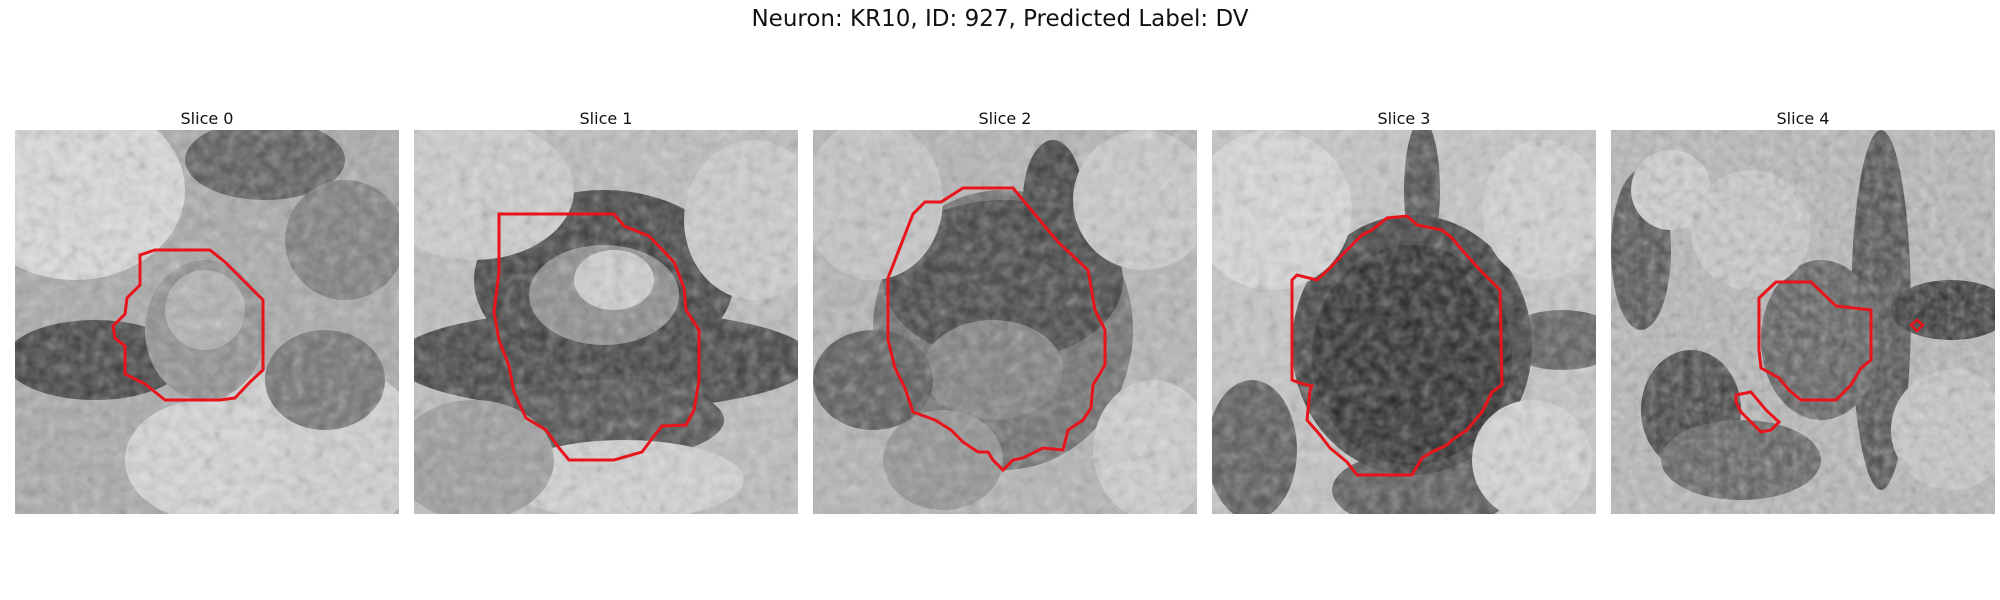  What do you see at coordinates (1803, 118) in the screenshot?
I see `slice-title: Slice 4` at bounding box center [1803, 118].